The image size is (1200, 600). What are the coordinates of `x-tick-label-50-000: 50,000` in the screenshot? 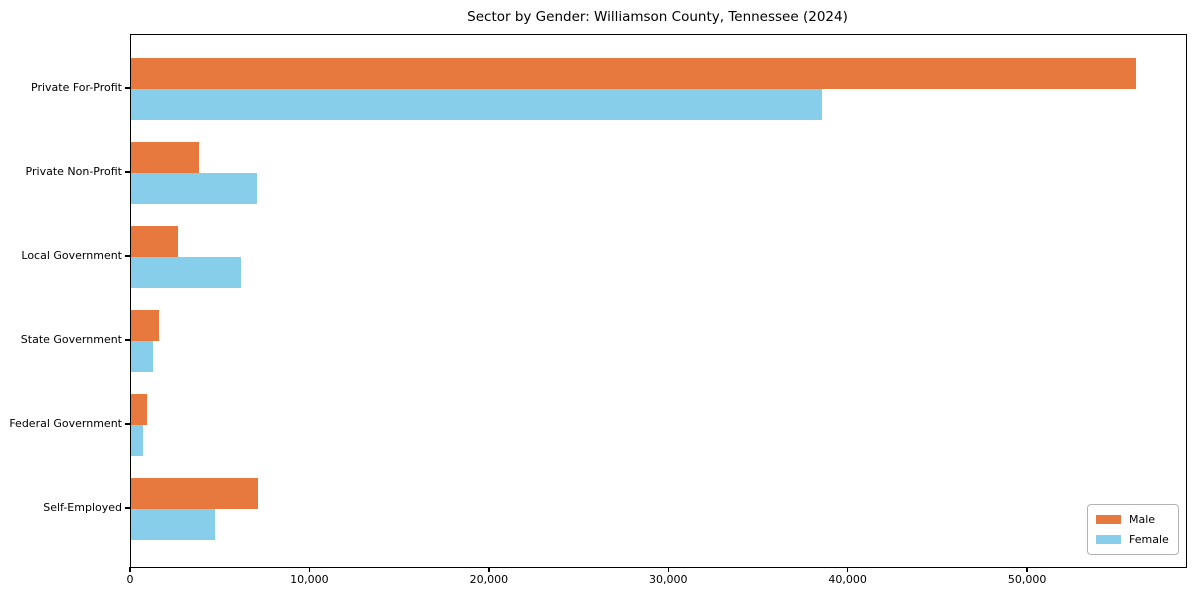 It's located at (1027, 579).